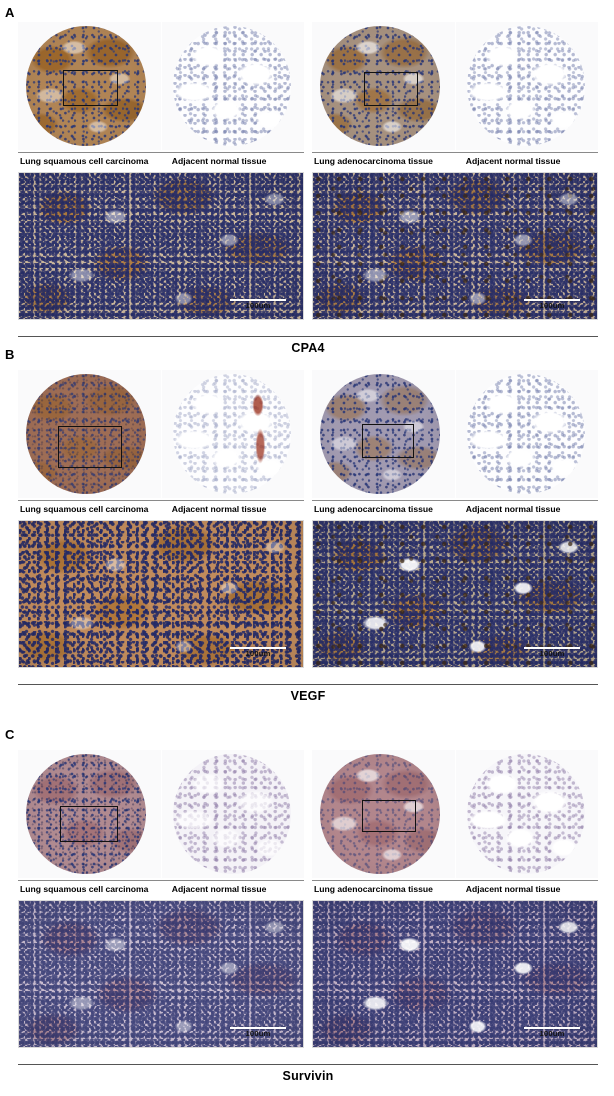  I want to click on panel-letter-b: B, so click(10, 354).